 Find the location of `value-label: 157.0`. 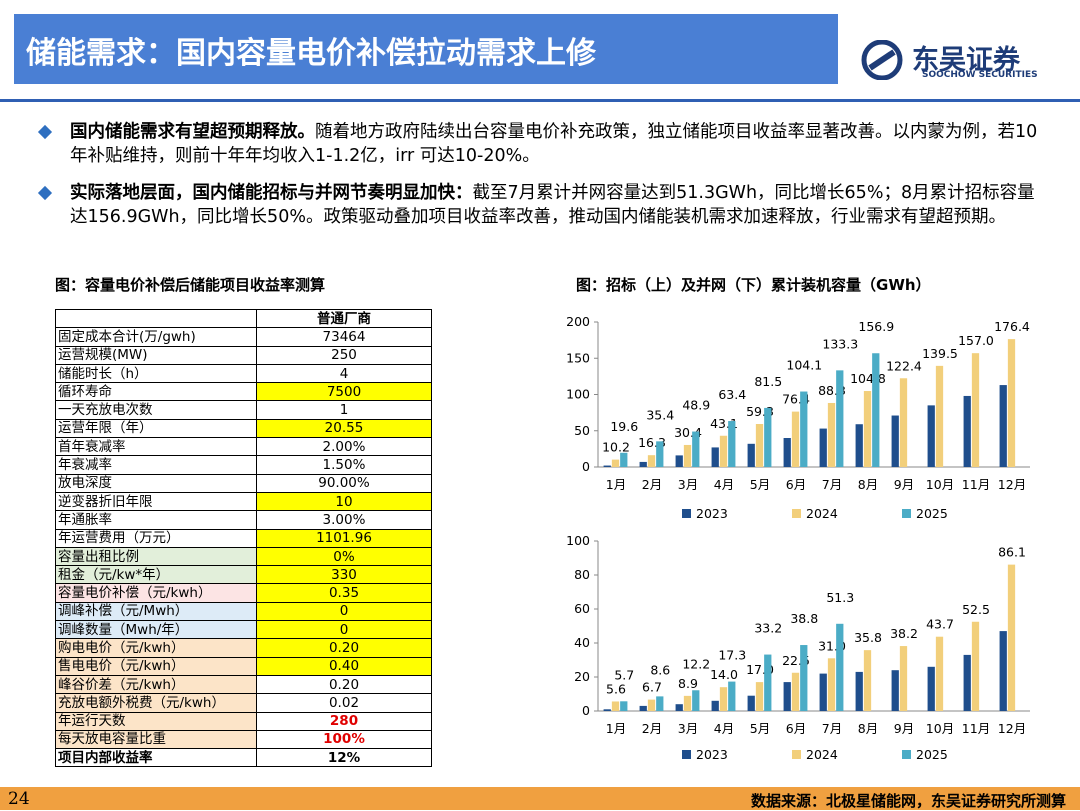

value-label: 157.0 is located at coordinates (976, 340).